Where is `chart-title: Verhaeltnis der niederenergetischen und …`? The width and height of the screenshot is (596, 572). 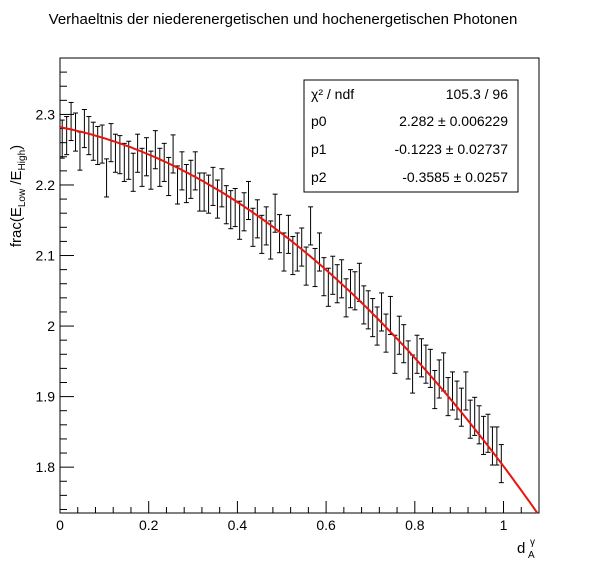
chart-title: Verhaeltnis der niederenergetischen und … is located at coordinates (283, 19).